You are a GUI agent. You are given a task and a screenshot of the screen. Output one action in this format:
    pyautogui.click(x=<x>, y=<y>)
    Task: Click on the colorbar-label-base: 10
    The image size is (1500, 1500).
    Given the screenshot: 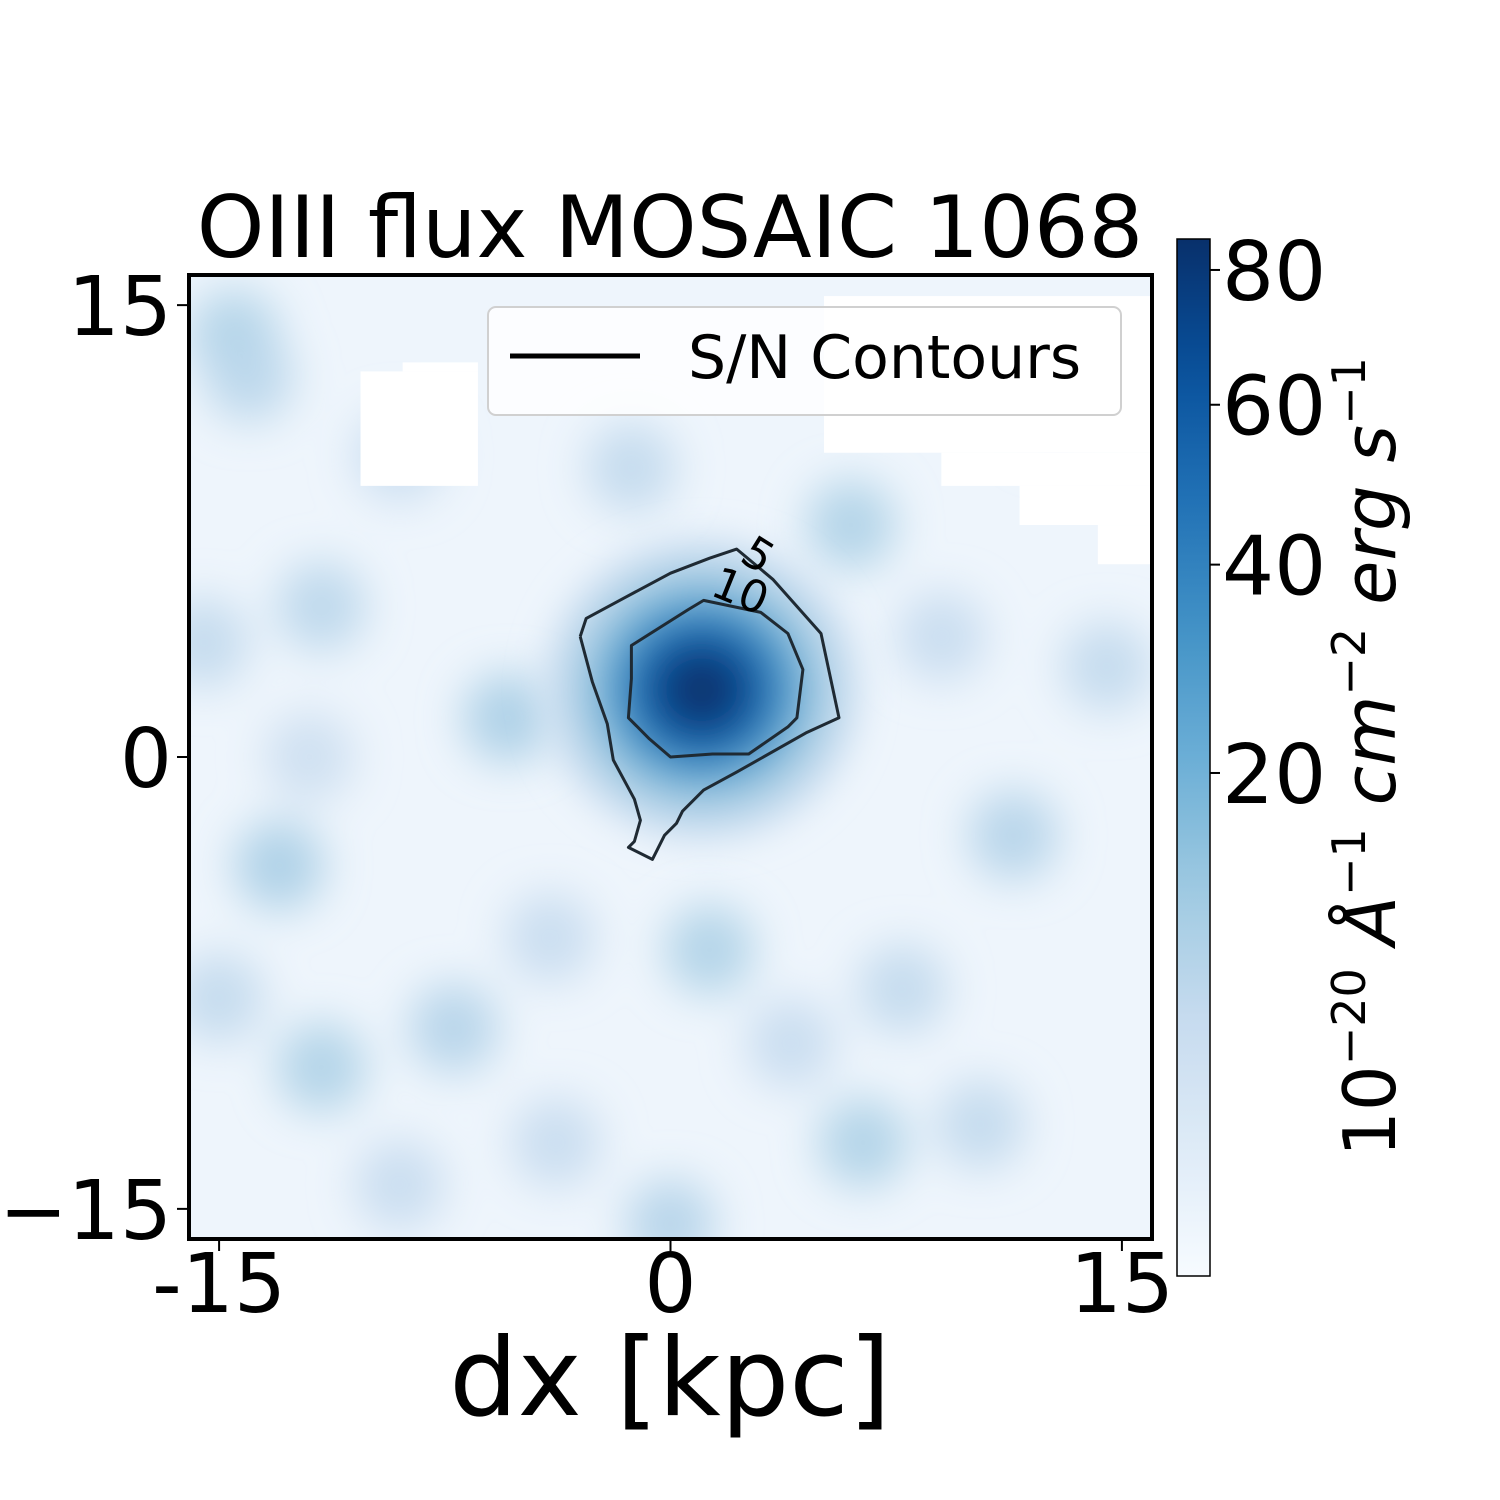 What is the action you would take?
    pyautogui.click(x=1370, y=1111)
    